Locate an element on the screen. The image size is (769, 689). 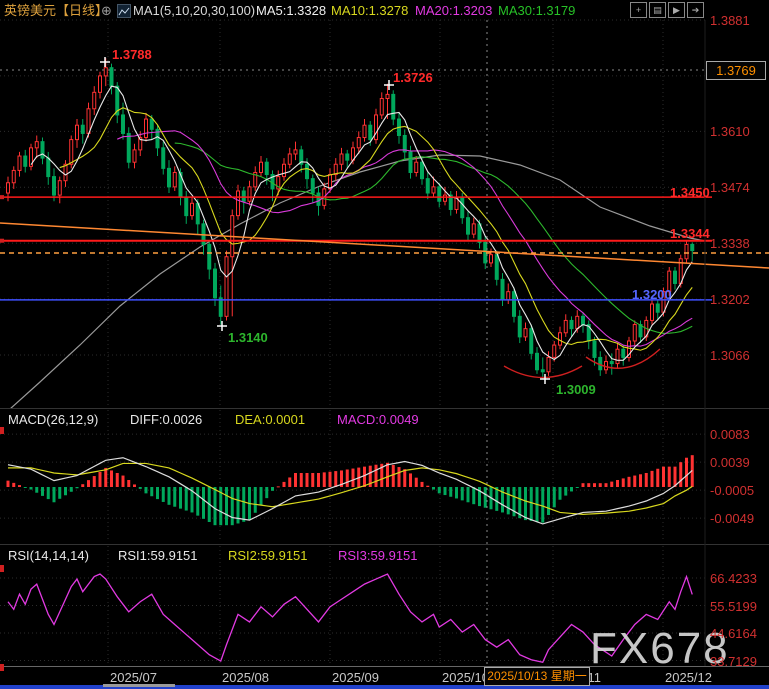
y-axis-label: 0.0083 is located at coordinates (730, 434).